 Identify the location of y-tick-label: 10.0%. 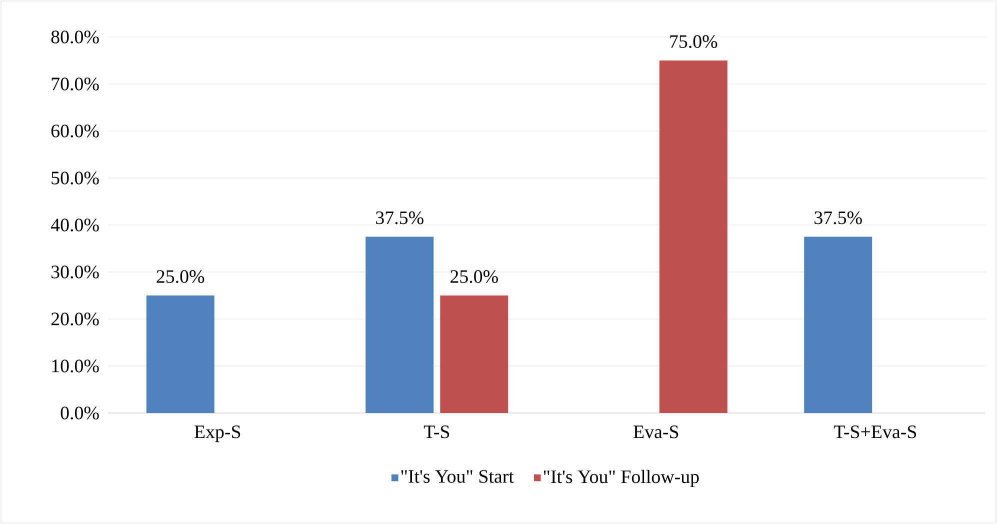
(75, 366).